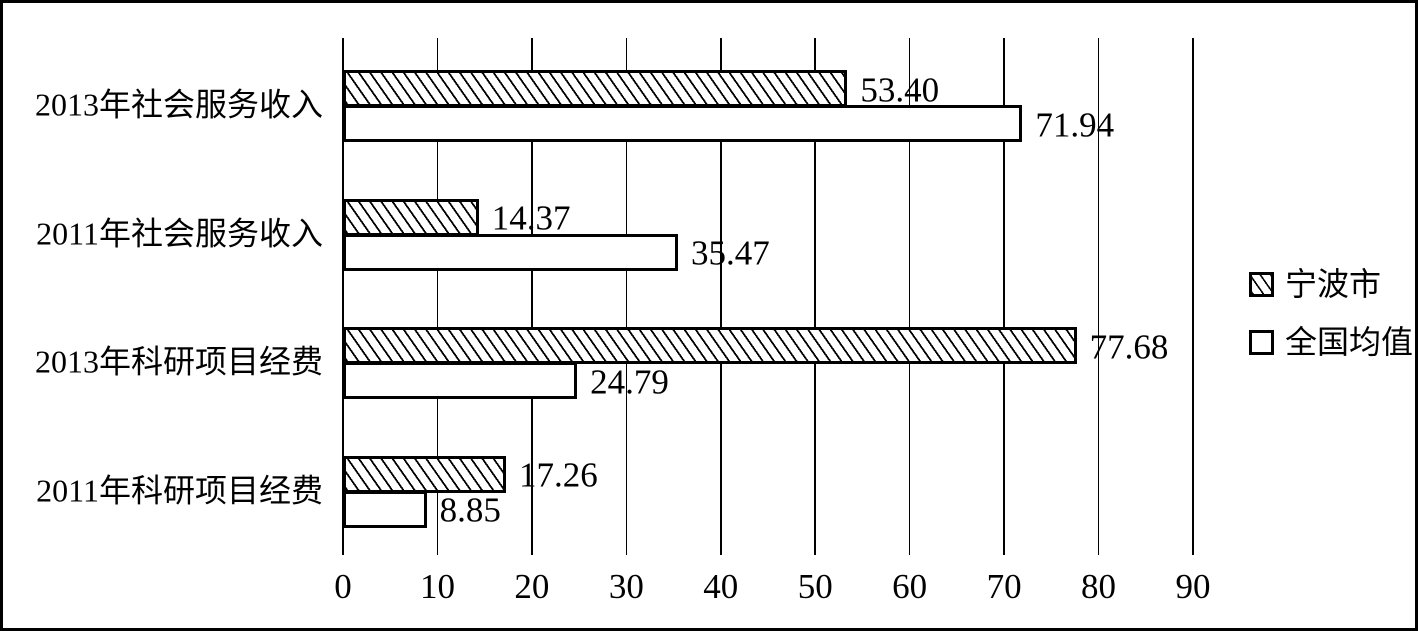 The image size is (1418, 631). Describe the element at coordinates (629, 381) in the screenshot. I see `value-label: 24.79` at that location.